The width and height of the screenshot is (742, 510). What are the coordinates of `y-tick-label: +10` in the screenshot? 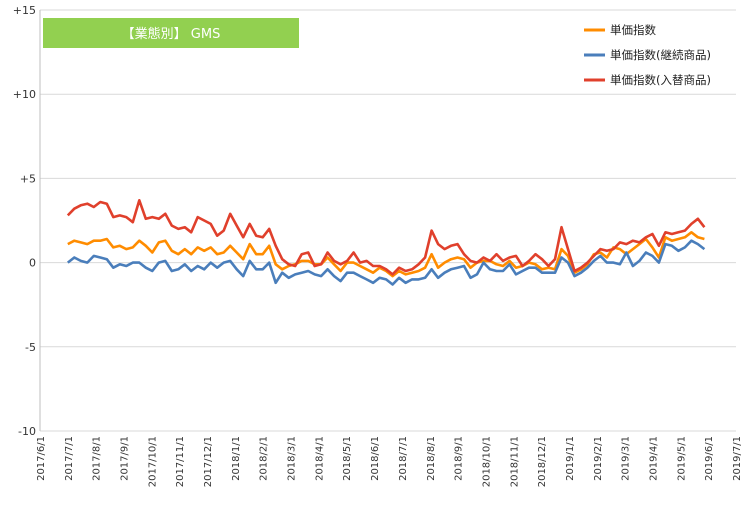 It's located at (24, 94).